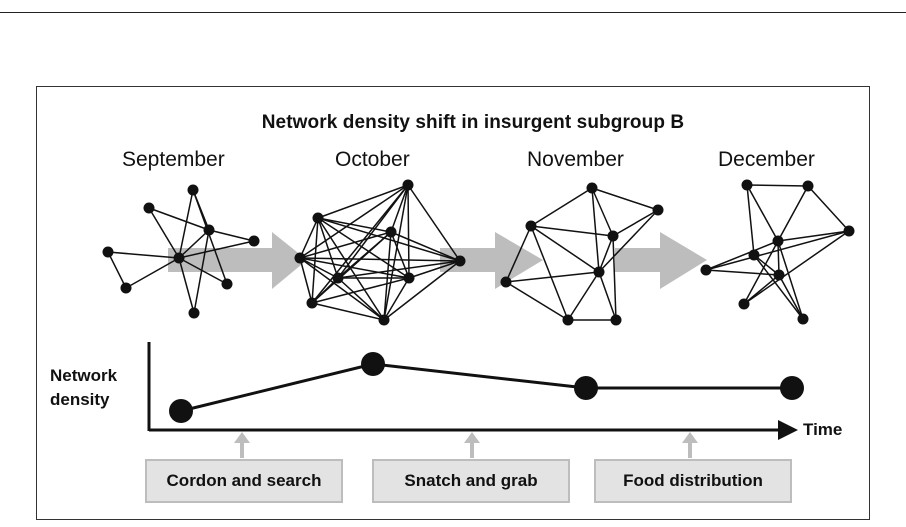 The width and height of the screenshot is (906, 527). I want to click on month-label-november: November, so click(575, 159).